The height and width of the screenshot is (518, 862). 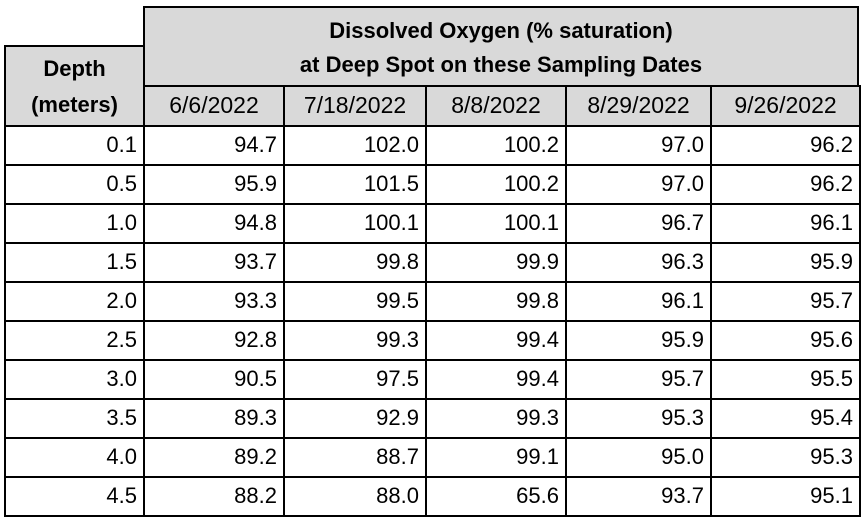 I want to click on value-cell: 92.9, so click(x=355, y=418).